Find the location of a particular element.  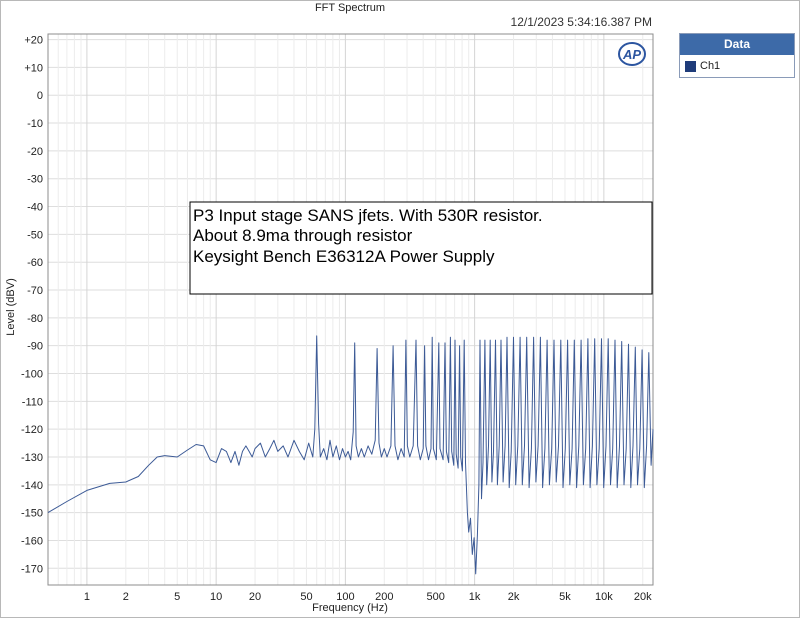

y-tick-label: -130 is located at coordinates (32, 458).